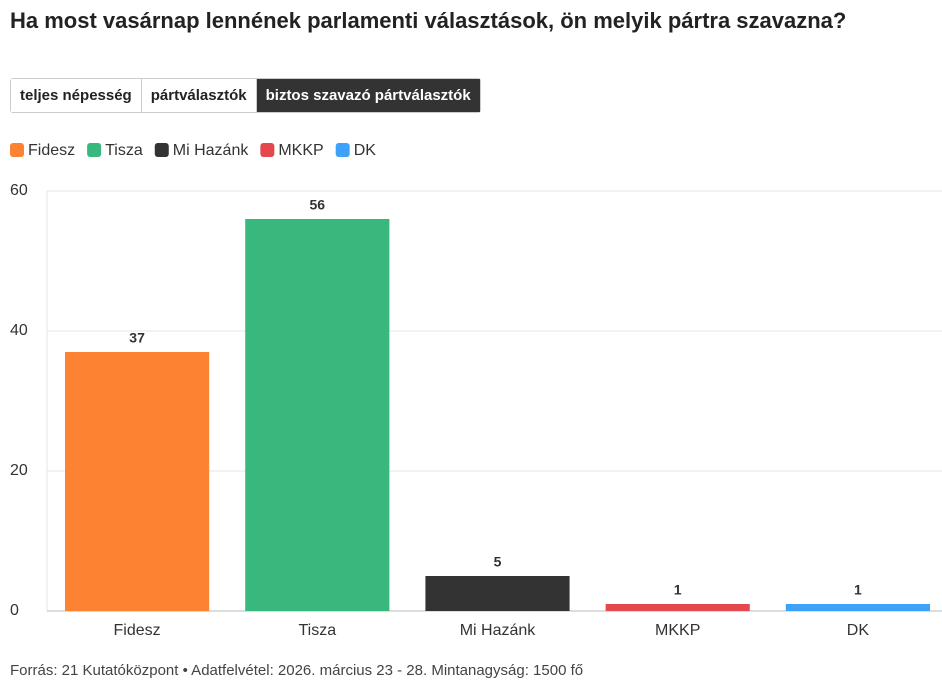 The image size is (942, 690). I want to click on value-label: 56, so click(318, 205).